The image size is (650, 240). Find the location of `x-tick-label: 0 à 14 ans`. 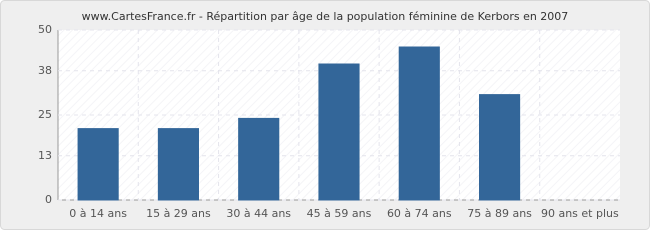

x-tick-label: 0 à 14 ans is located at coordinates (98, 213).